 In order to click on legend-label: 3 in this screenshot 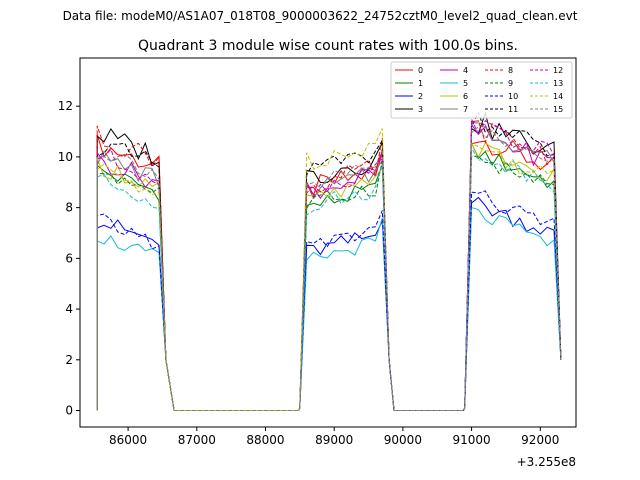, I will do `click(420, 109)`.